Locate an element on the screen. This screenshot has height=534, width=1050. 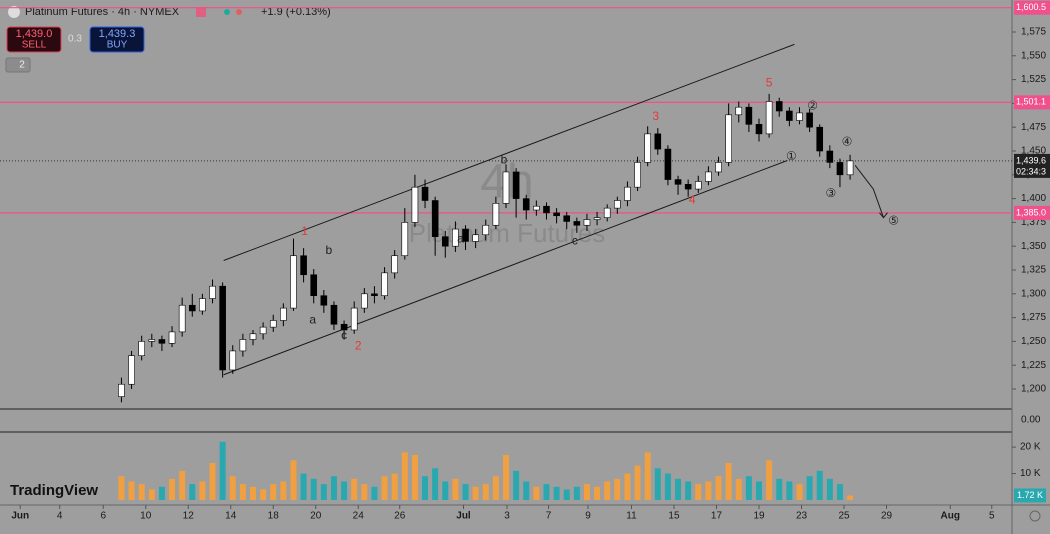
x-tick-label: 9 is located at coordinates (588, 516).